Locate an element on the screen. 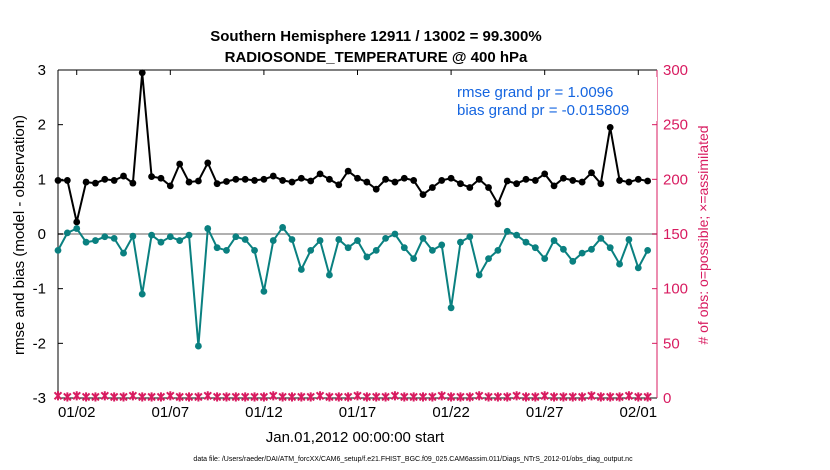  x-tick-label: 02/01 is located at coordinates (639, 412).